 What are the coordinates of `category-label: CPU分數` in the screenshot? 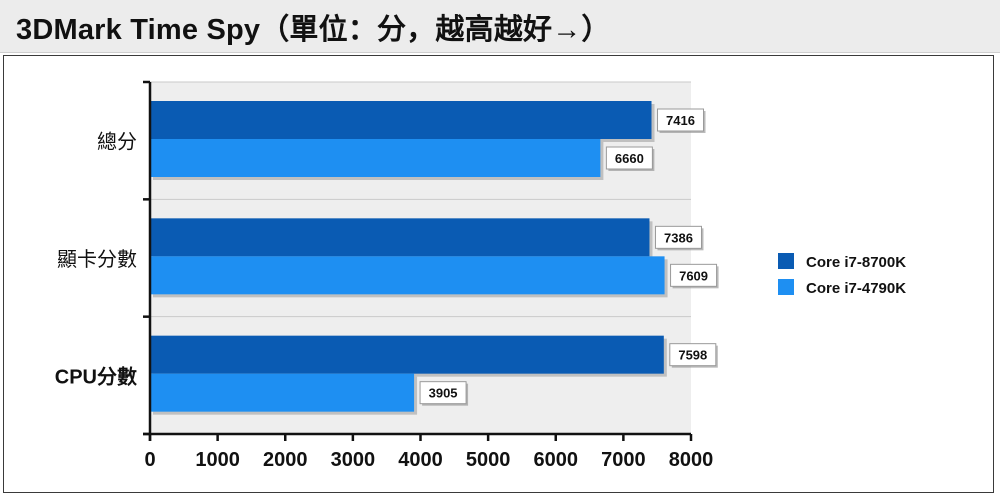 It's located at (96, 376).